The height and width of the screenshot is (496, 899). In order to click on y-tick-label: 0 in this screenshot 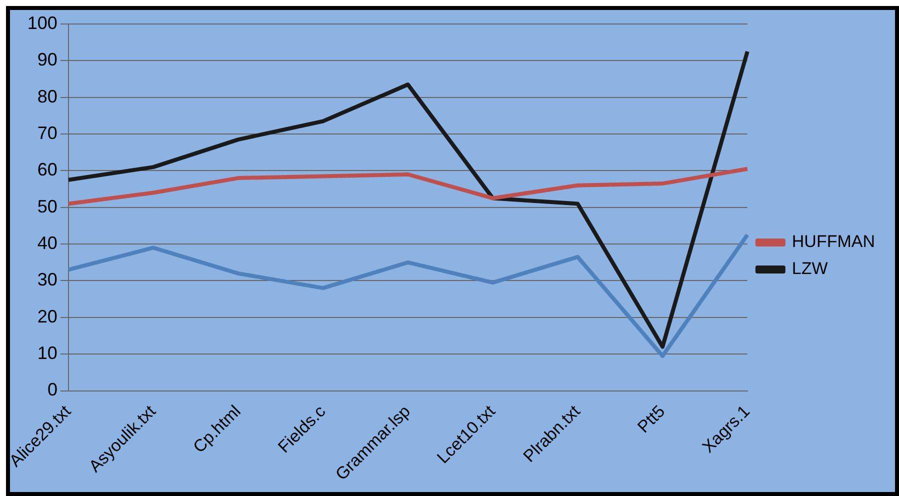, I will do `click(52, 390)`.